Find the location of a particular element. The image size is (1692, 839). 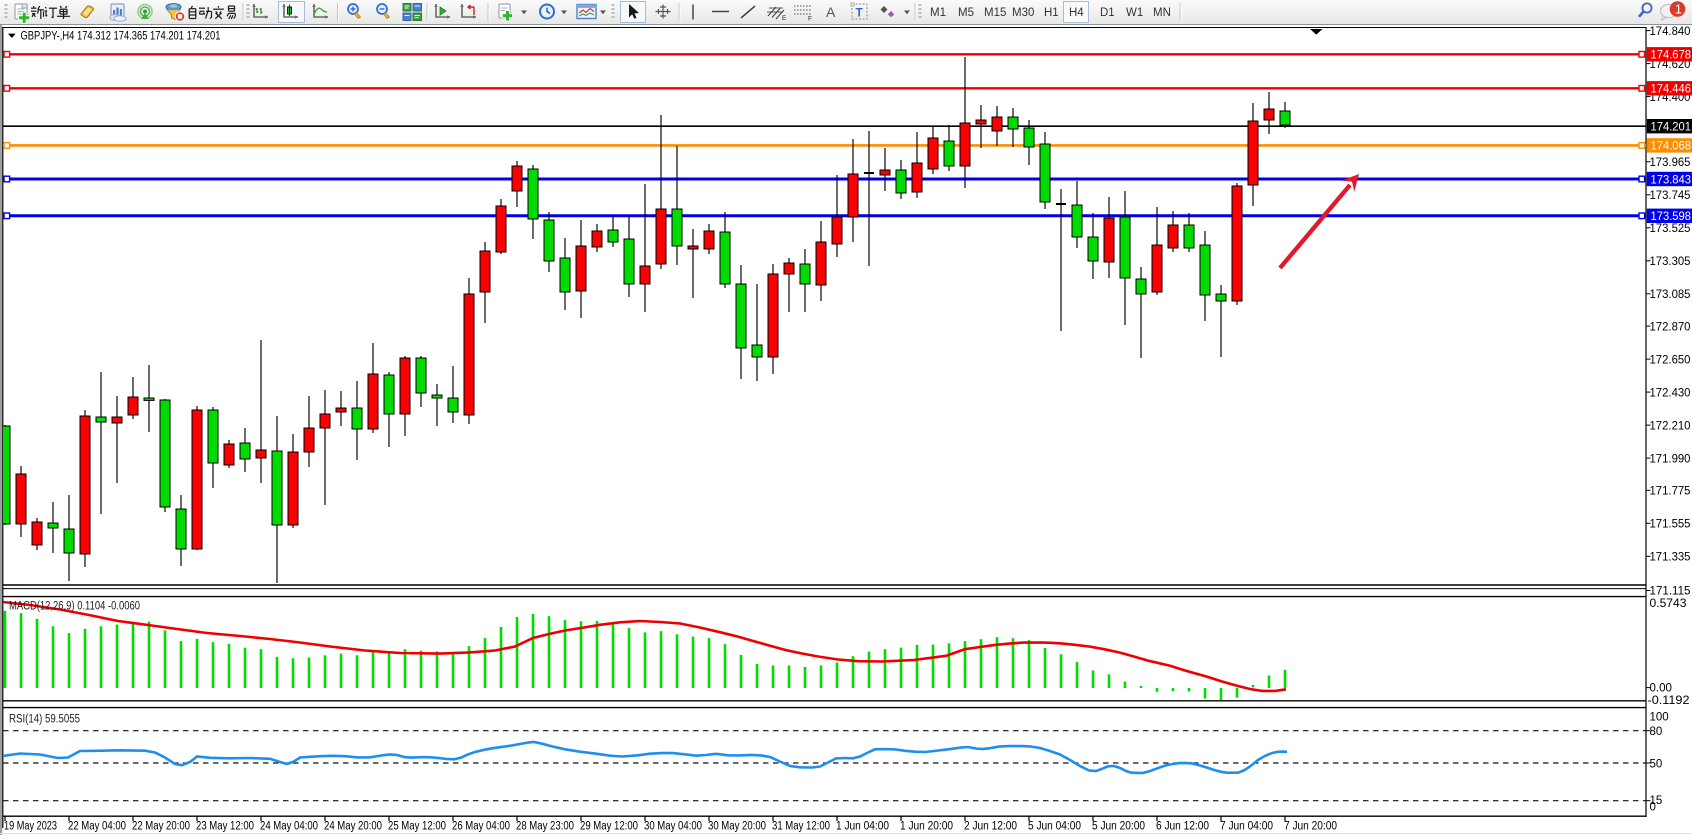

svg-text: M30 is located at coordinates (1023, 13).